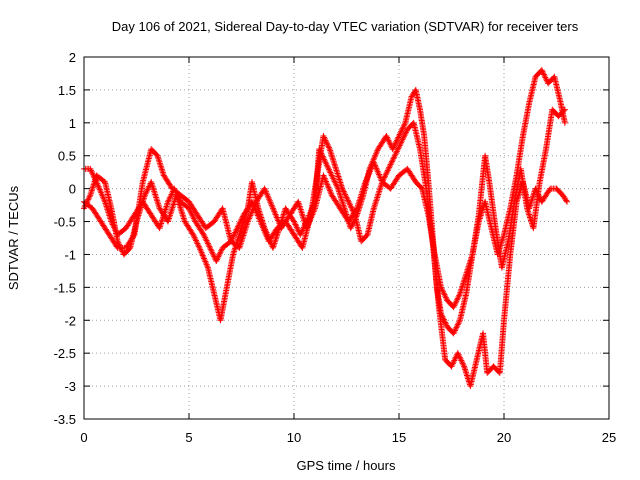 This screenshot has height=480, width=640. I want to click on x-tick-label: 5, so click(188, 437).